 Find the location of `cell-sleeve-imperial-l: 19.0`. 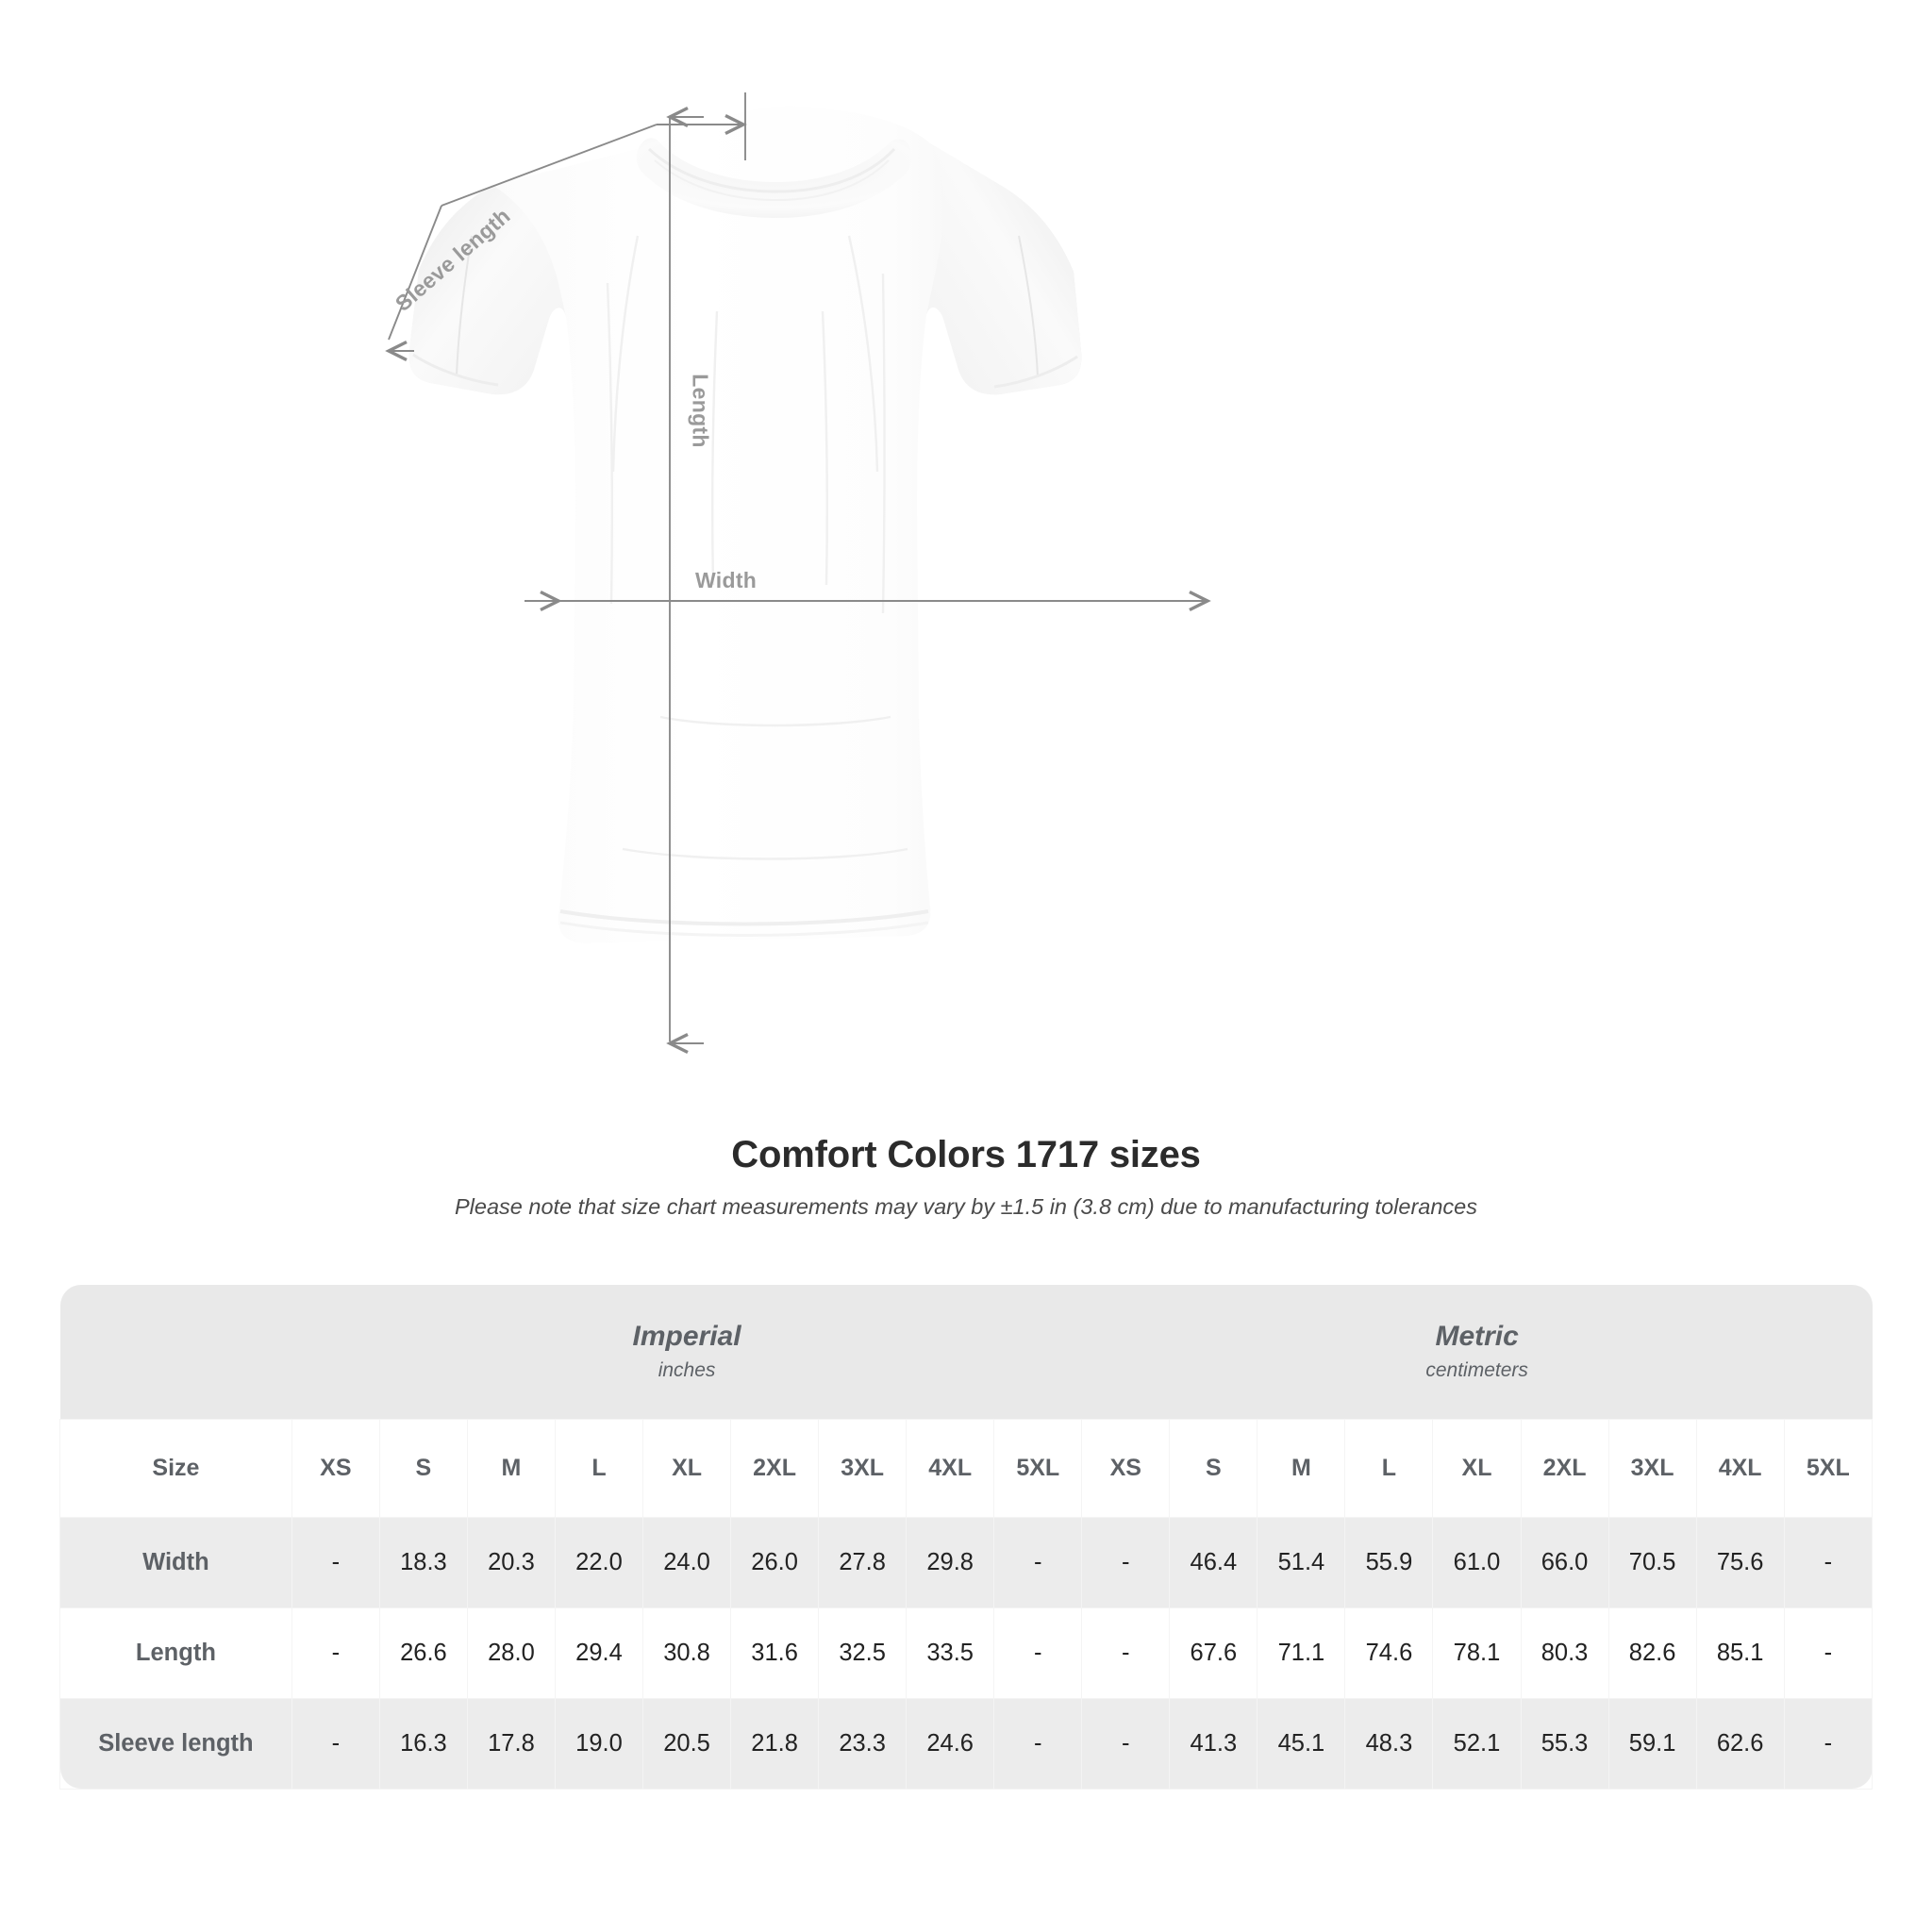

cell-sleeve-imperial-l: 19.0 is located at coordinates (599, 1743).